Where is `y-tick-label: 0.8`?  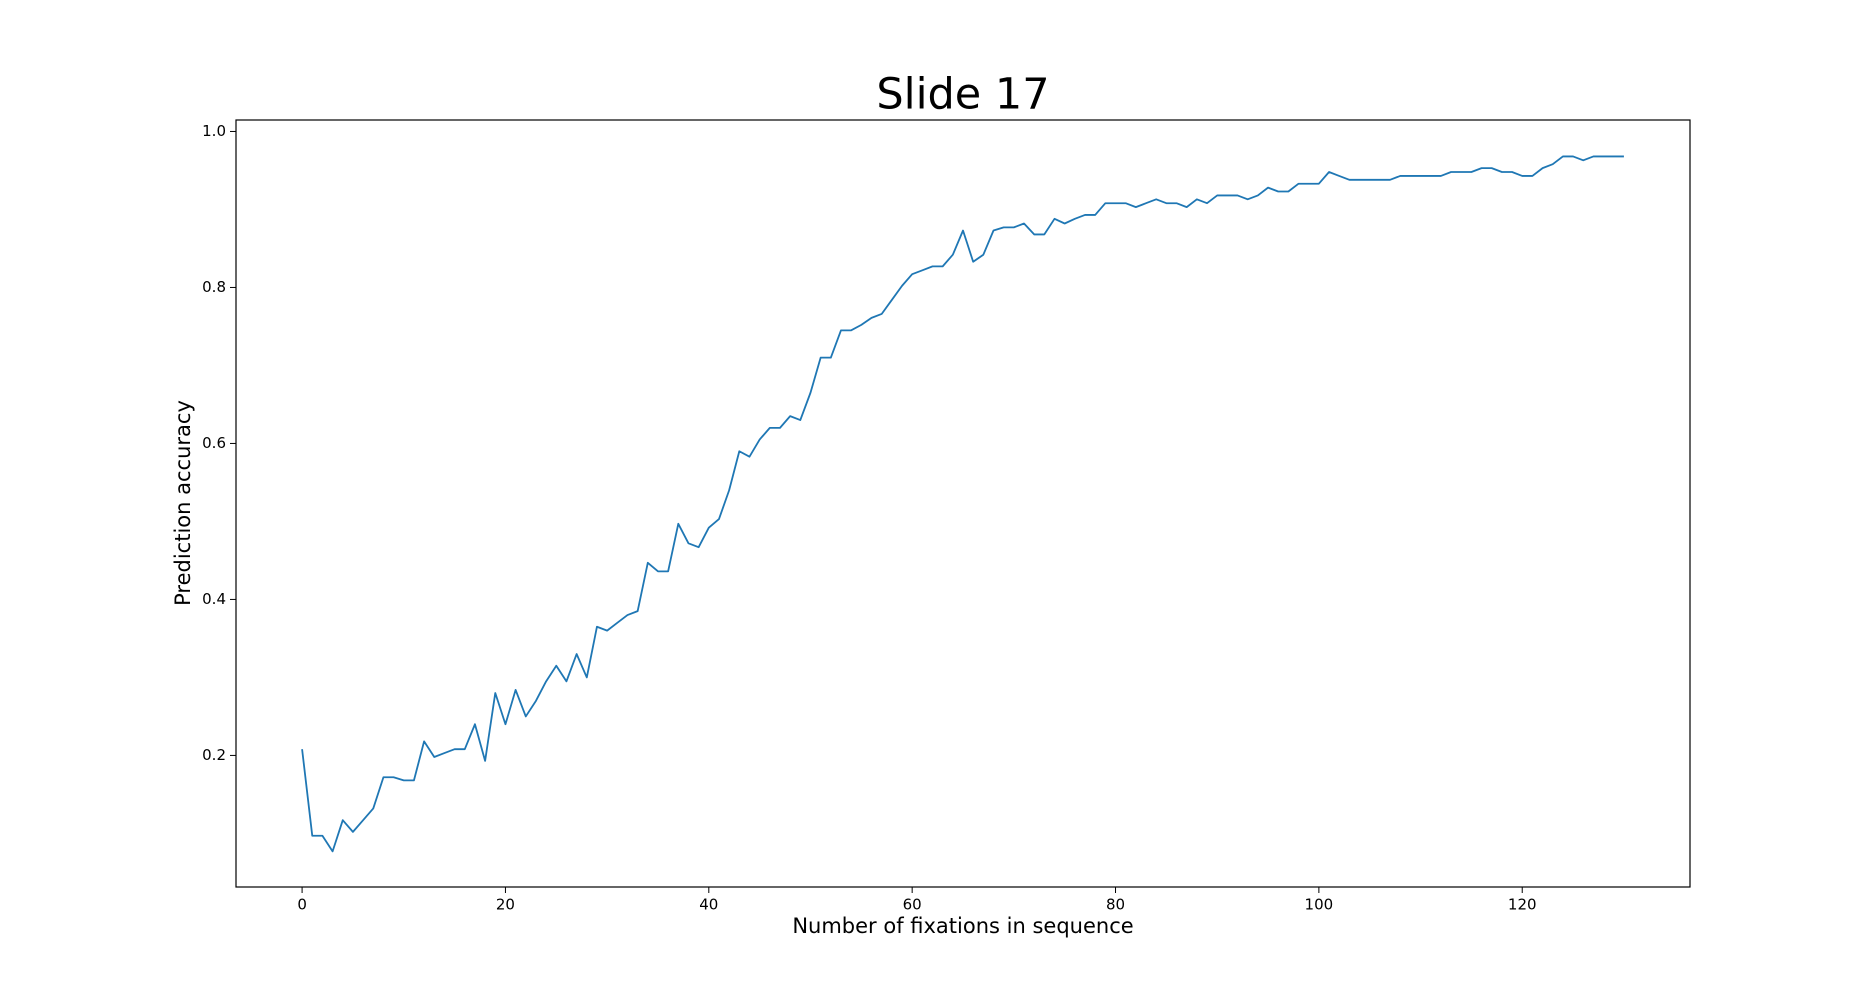 y-tick-label: 0.8 is located at coordinates (214, 287).